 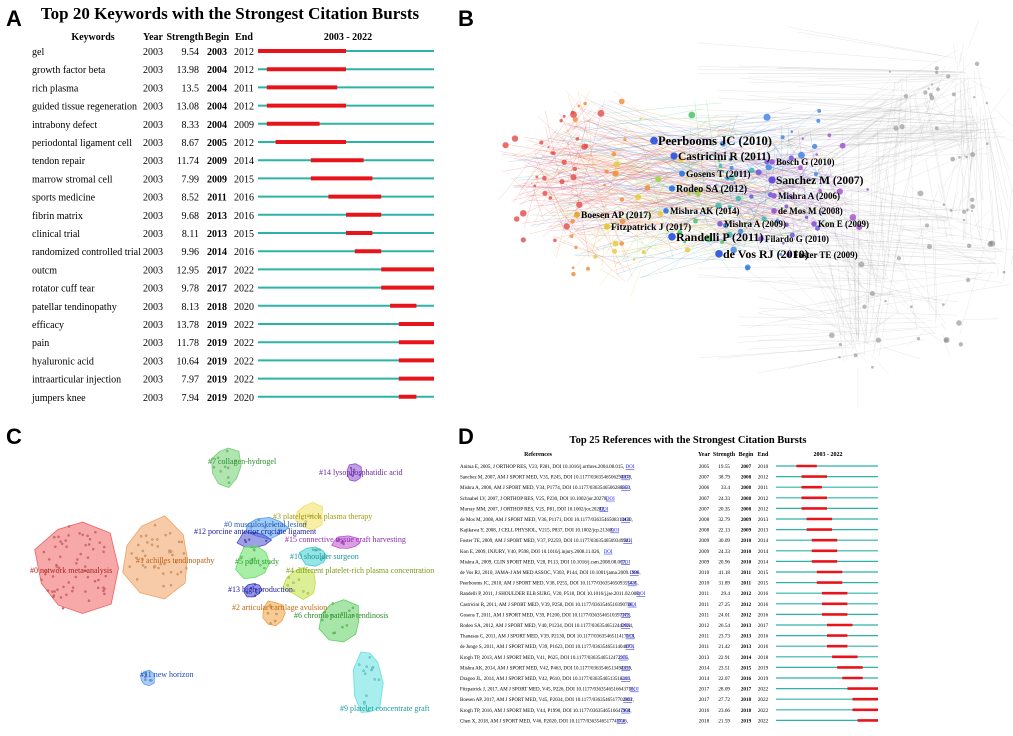 I want to click on network-hub-node, so click(x=682, y=173).